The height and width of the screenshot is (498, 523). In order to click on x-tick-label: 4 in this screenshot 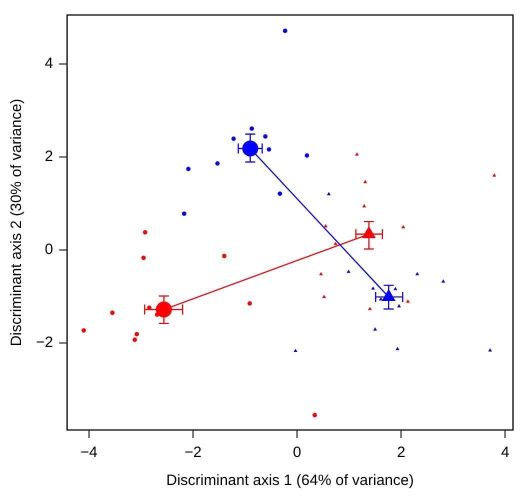, I will do `click(505, 453)`.